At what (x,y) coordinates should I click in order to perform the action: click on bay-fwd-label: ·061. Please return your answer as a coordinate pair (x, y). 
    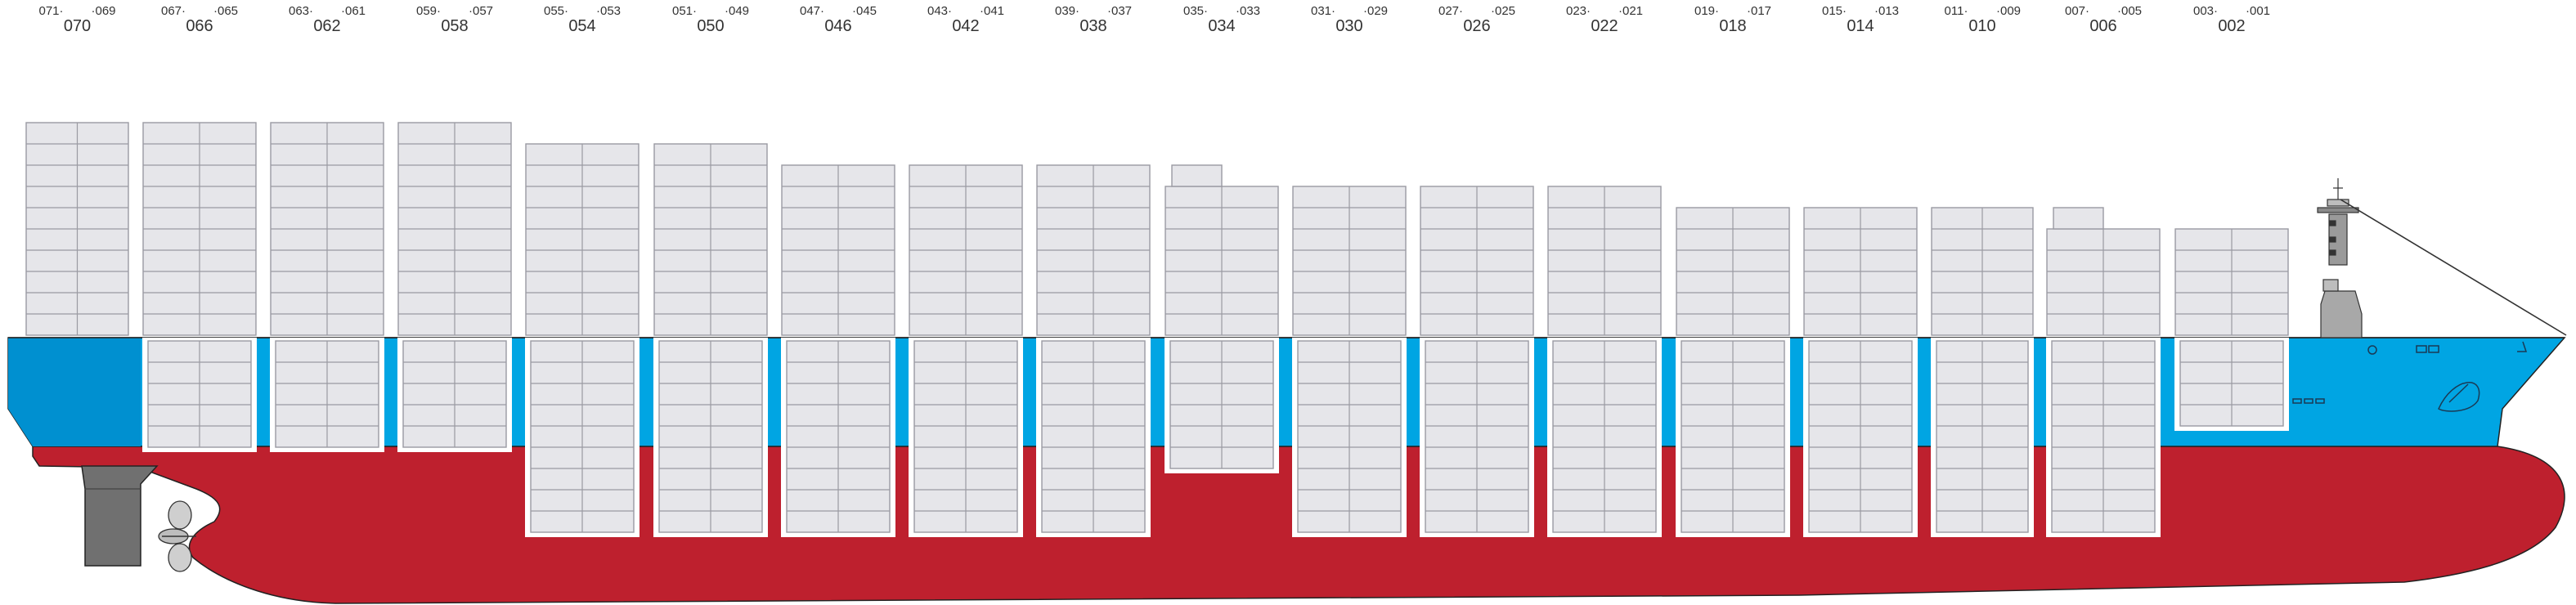
    Looking at the image, I should click on (353, 11).